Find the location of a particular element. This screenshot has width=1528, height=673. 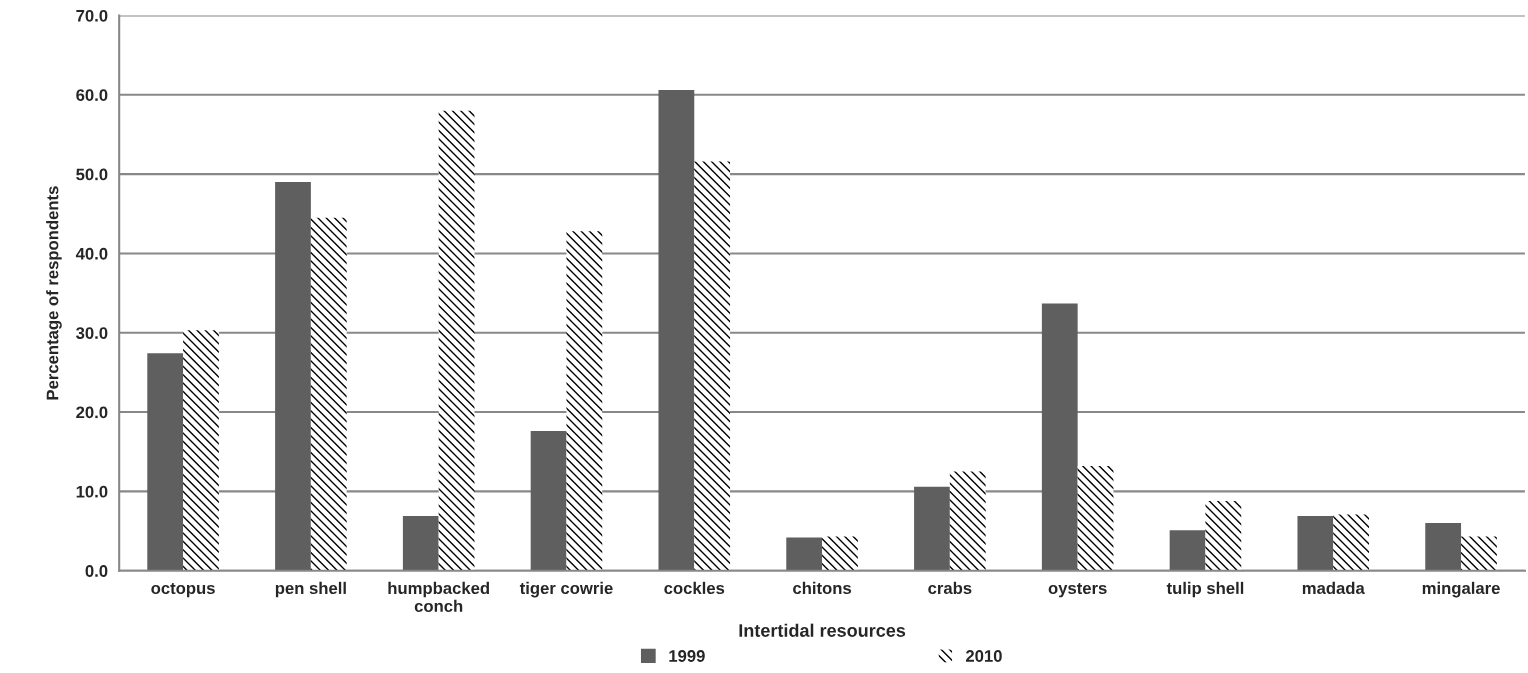

legend-label: 2010 is located at coordinates (983, 656).